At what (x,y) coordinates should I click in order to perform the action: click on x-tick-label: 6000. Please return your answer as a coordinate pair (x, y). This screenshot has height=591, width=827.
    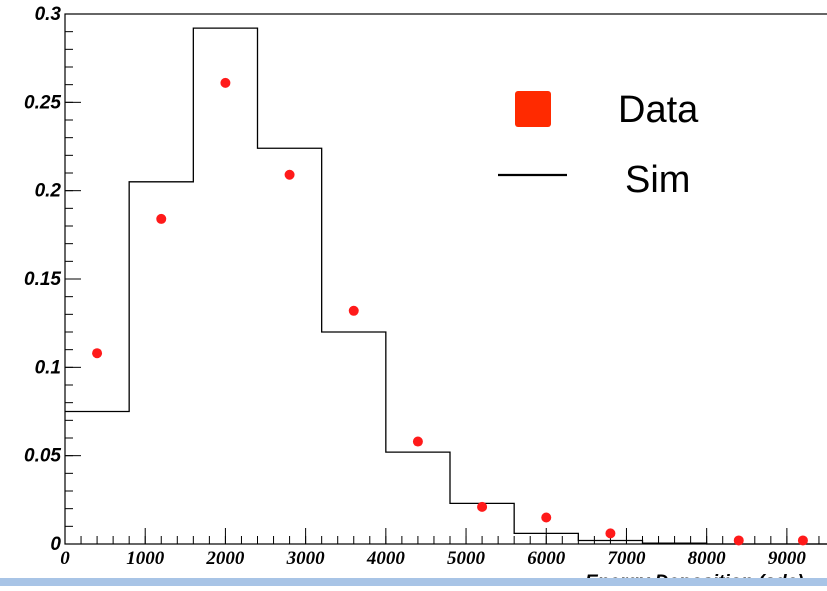
    Looking at the image, I should click on (546, 558).